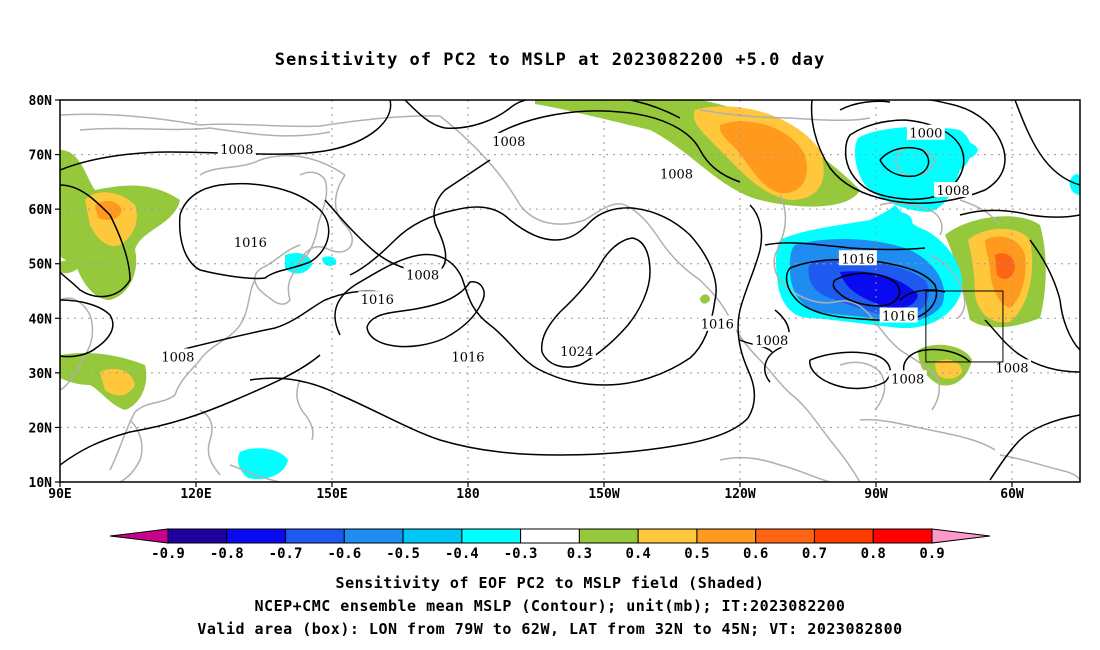  I want to click on lat-label: 70N, so click(41, 156).